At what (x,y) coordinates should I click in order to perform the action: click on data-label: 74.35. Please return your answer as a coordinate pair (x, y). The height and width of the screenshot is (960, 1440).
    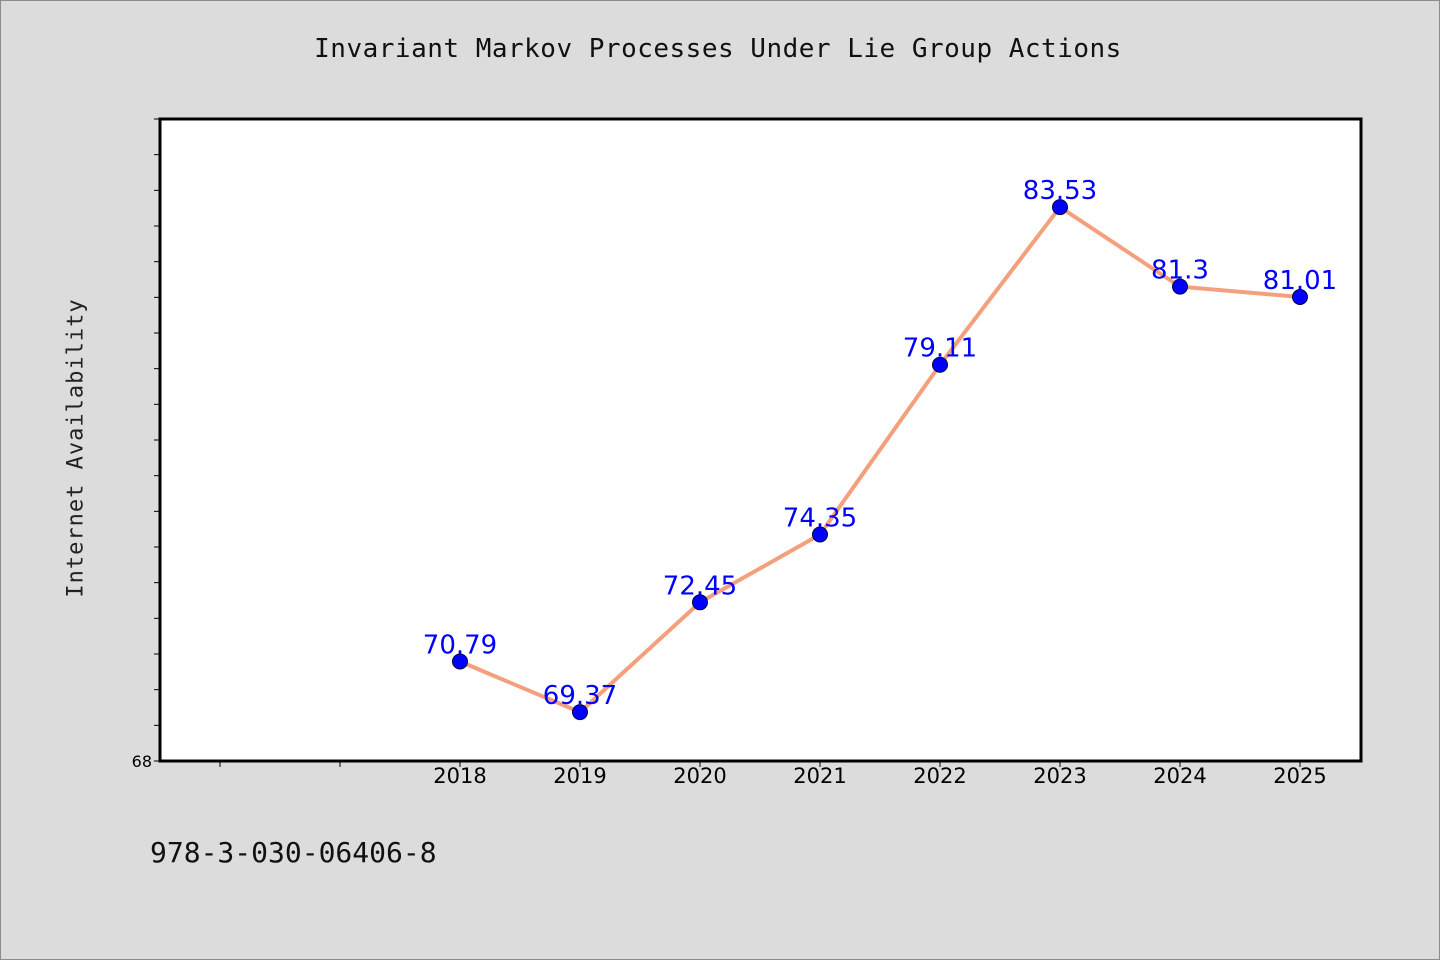
    Looking at the image, I should click on (820, 519).